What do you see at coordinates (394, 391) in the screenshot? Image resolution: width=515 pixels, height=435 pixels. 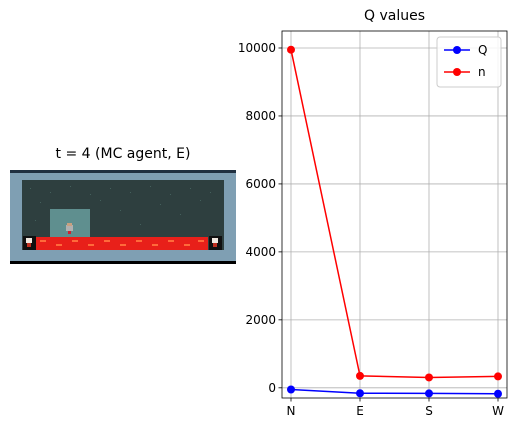 I see `series-line-Q` at bounding box center [394, 391].